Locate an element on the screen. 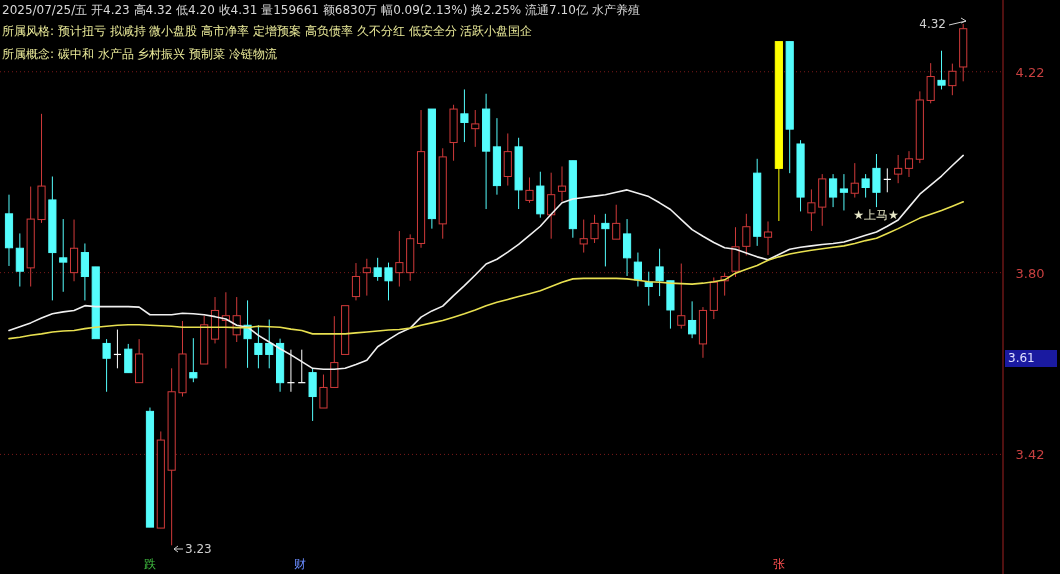 The height and width of the screenshot is (574, 1060). annotation: 跌 is located at coordinates (150, 564).